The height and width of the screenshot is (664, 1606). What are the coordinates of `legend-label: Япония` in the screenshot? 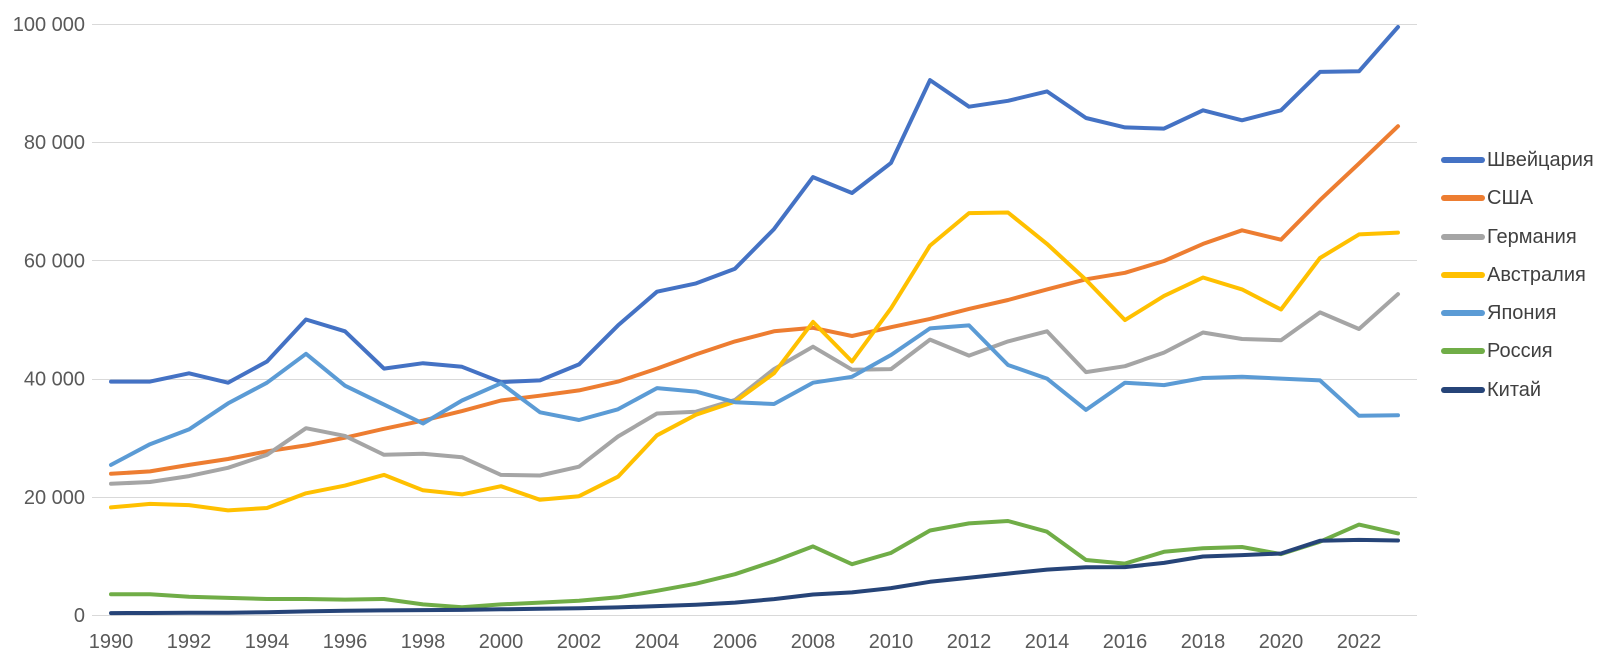 It's located at (1522, 313).